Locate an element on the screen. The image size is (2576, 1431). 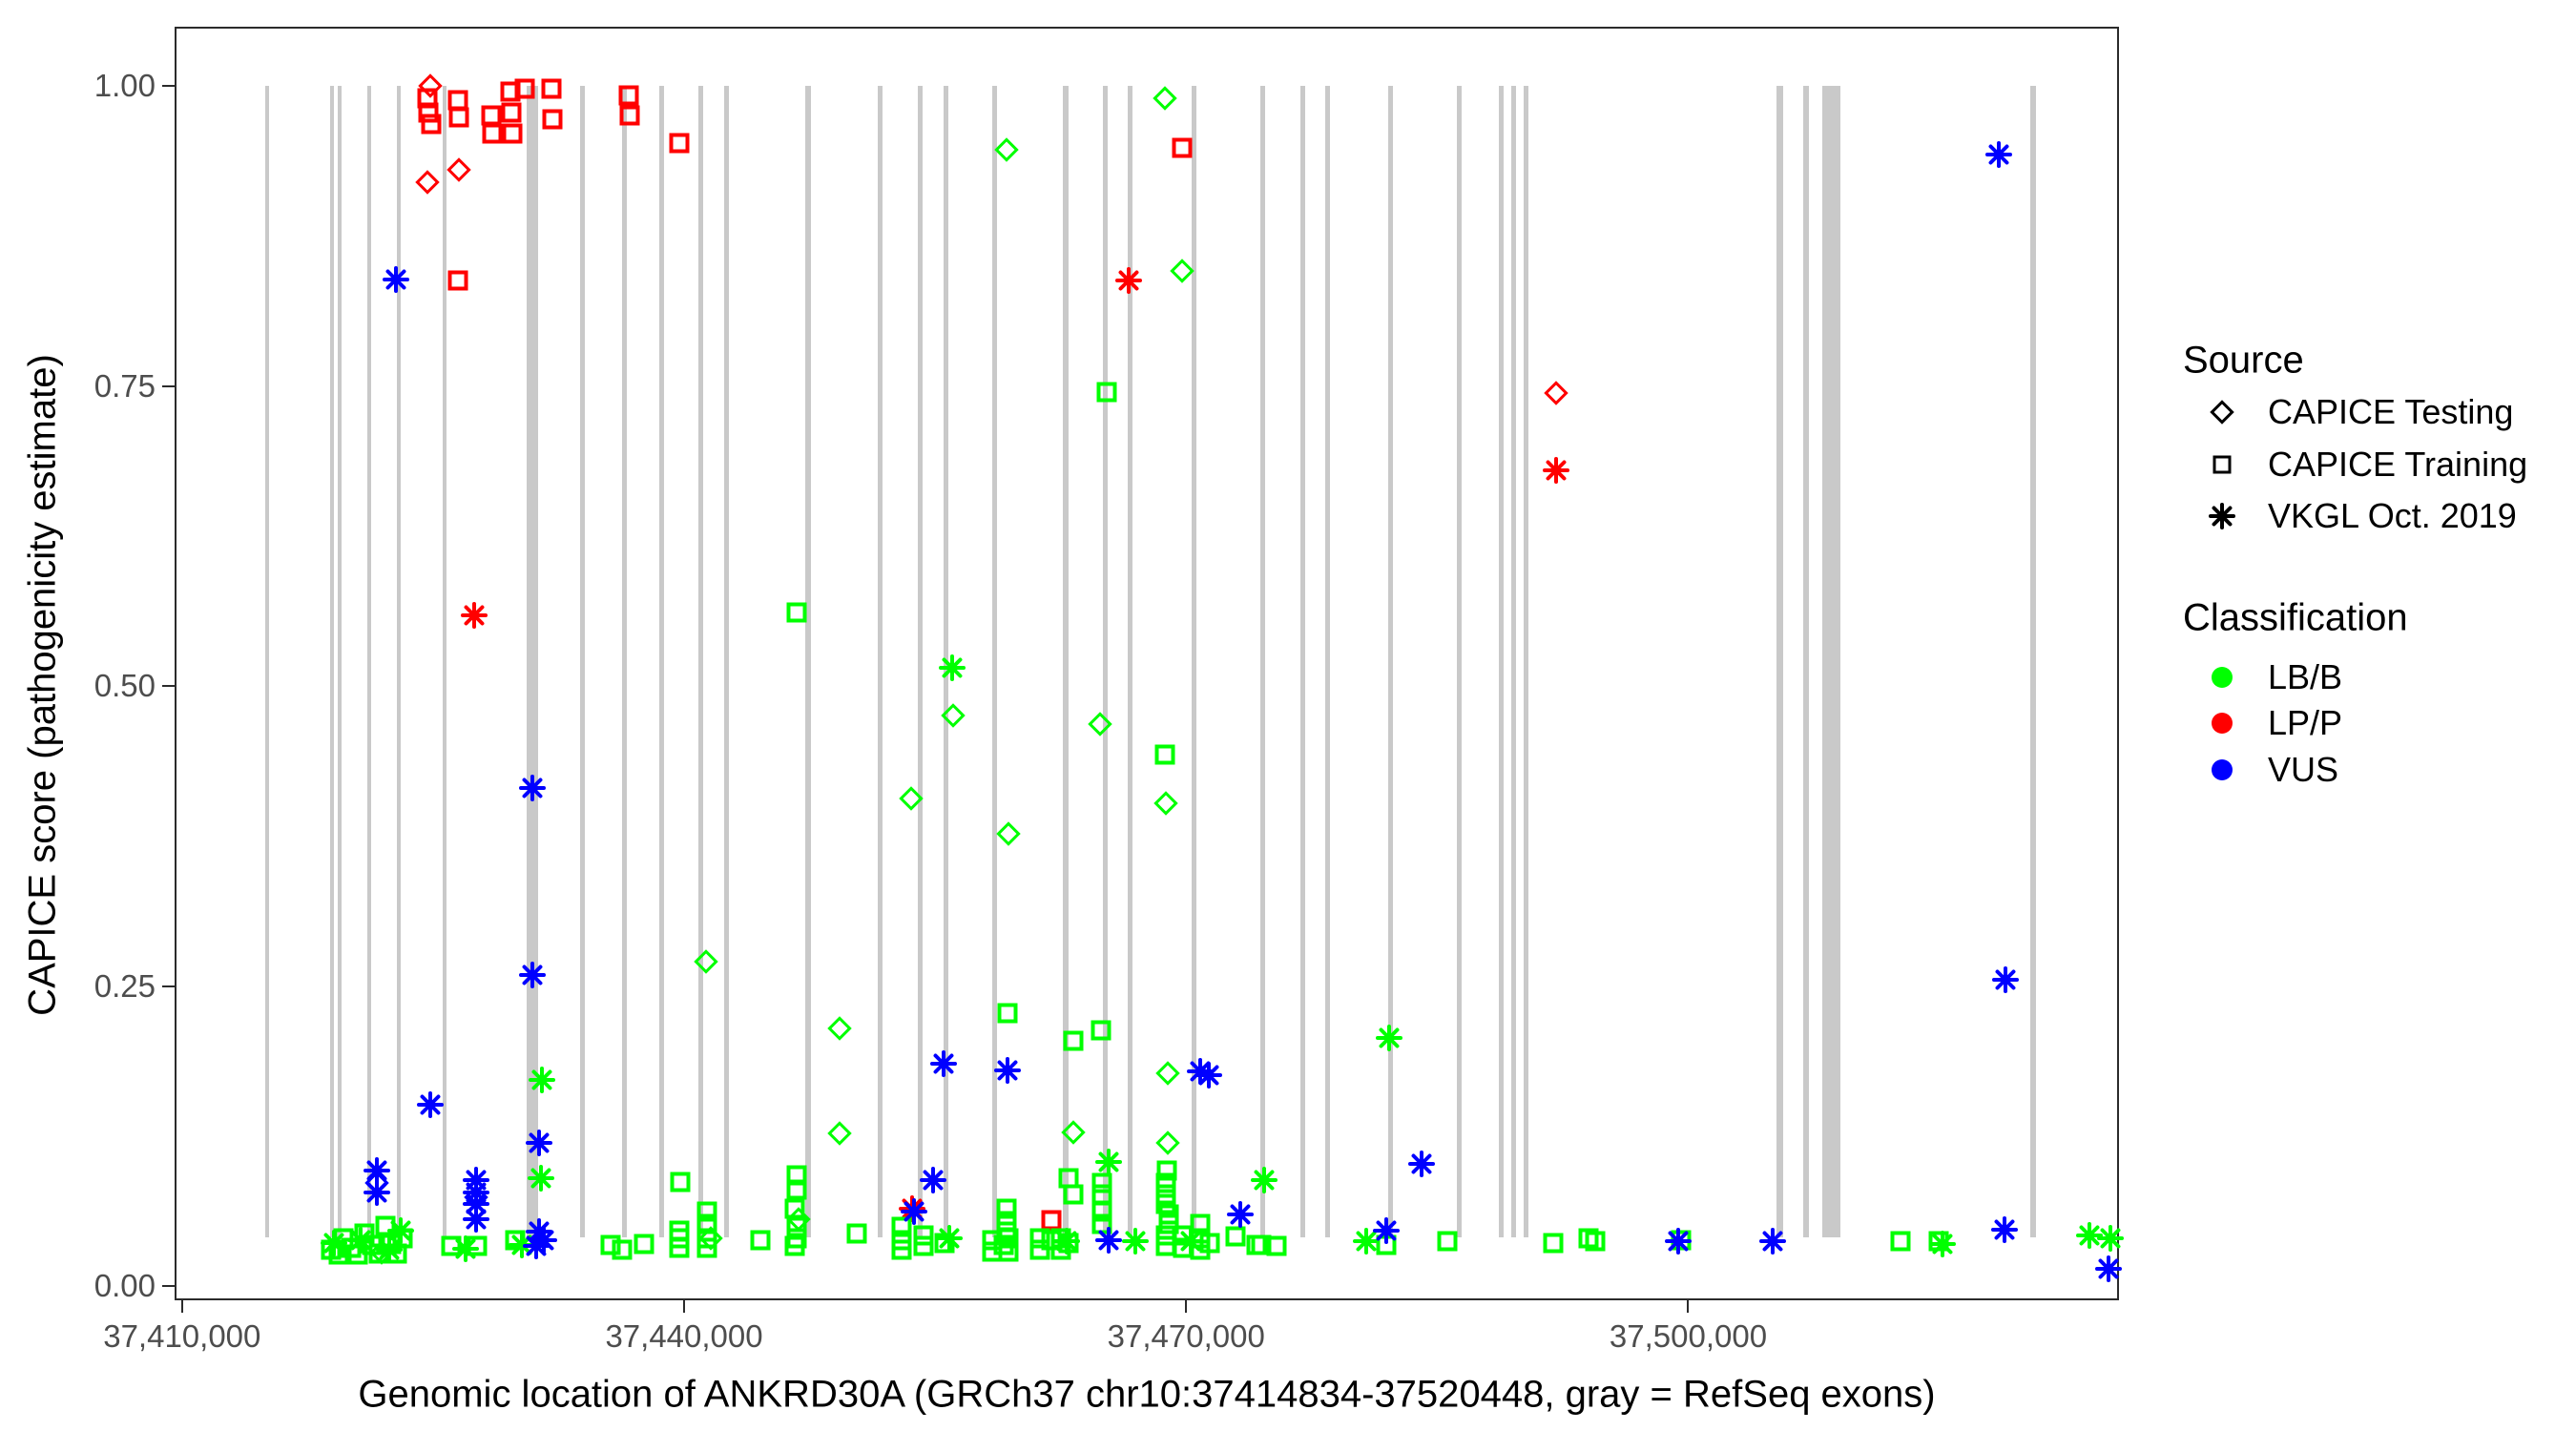
legend-source-item-label: CAPICE Testing is located at coordinates (2391, 411).